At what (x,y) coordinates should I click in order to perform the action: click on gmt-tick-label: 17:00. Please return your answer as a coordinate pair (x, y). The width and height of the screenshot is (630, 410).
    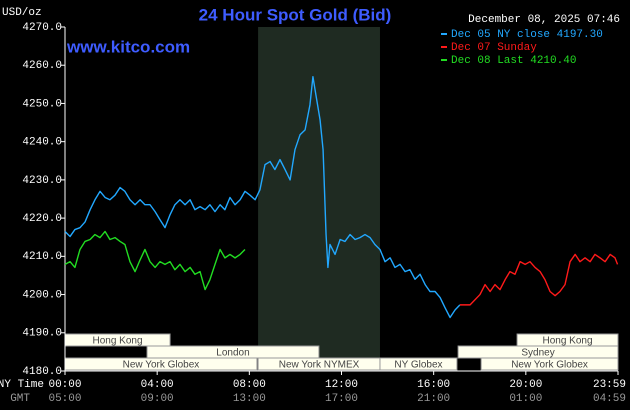
    Looking at the image, I should click on (341, 399).